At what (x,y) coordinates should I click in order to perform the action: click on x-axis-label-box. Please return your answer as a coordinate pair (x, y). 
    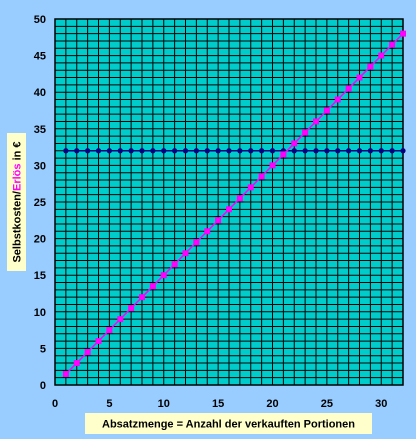
    Looking at the image, I should click on (228, 423).